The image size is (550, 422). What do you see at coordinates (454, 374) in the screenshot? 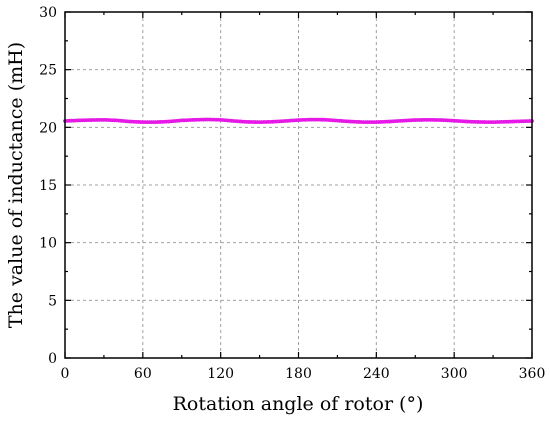
I see `x-tick-label: 300` at bounding box center [454, 374].